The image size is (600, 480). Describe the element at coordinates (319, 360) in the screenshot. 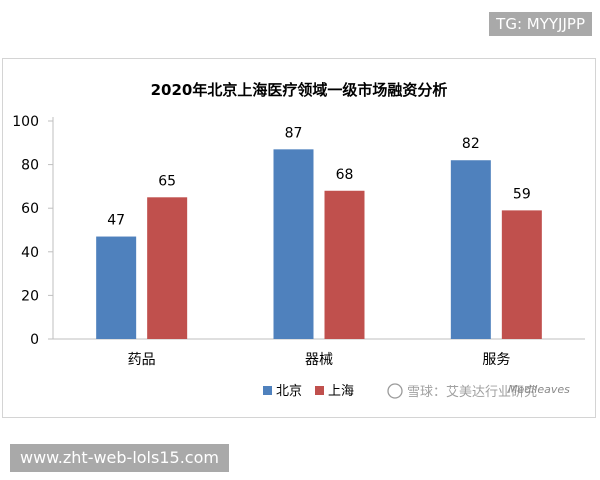

I see `x-tick-label: 器械` at that location.